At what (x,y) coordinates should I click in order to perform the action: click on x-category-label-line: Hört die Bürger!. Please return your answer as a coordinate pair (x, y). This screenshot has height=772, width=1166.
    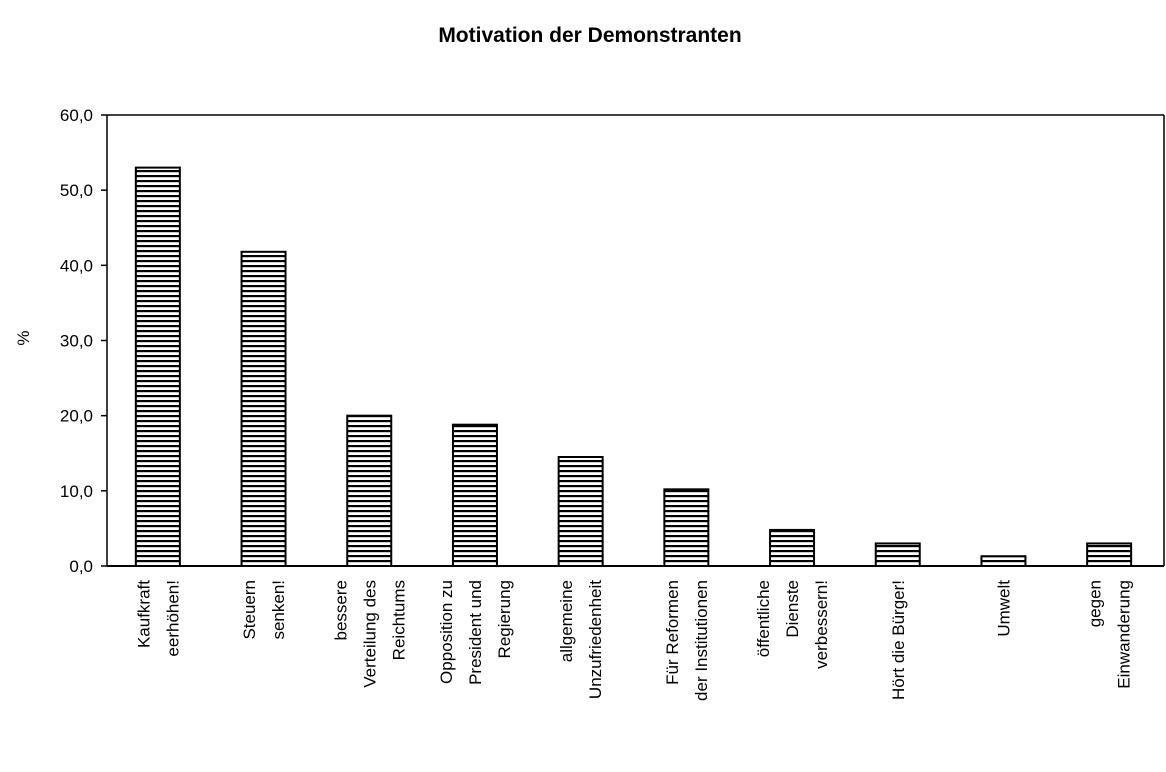
    Looking at the image, I should click on (898, 640).